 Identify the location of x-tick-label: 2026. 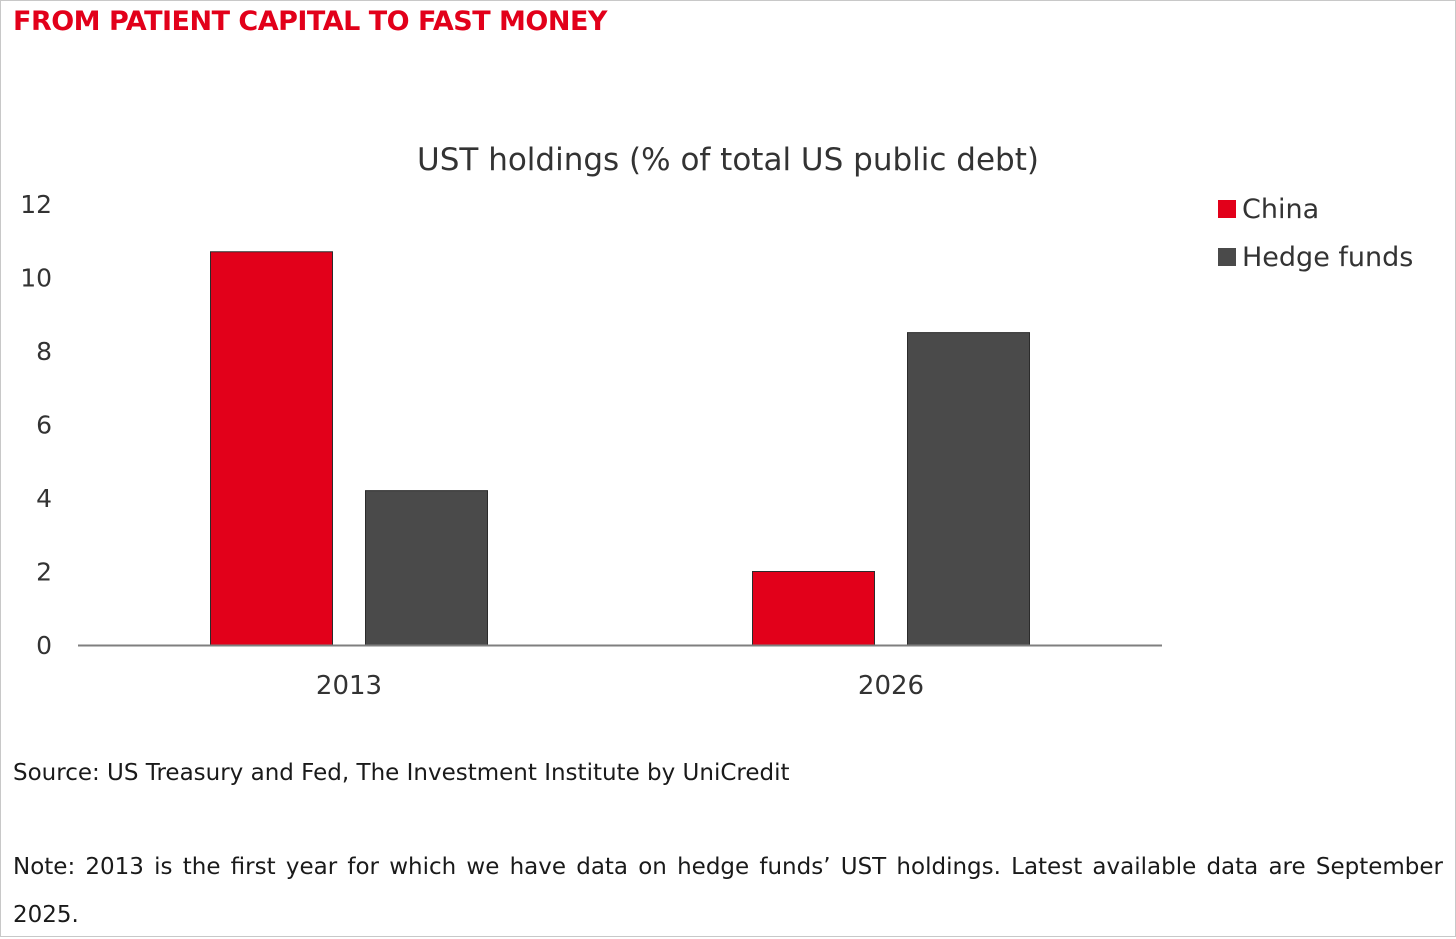
(891, 686).